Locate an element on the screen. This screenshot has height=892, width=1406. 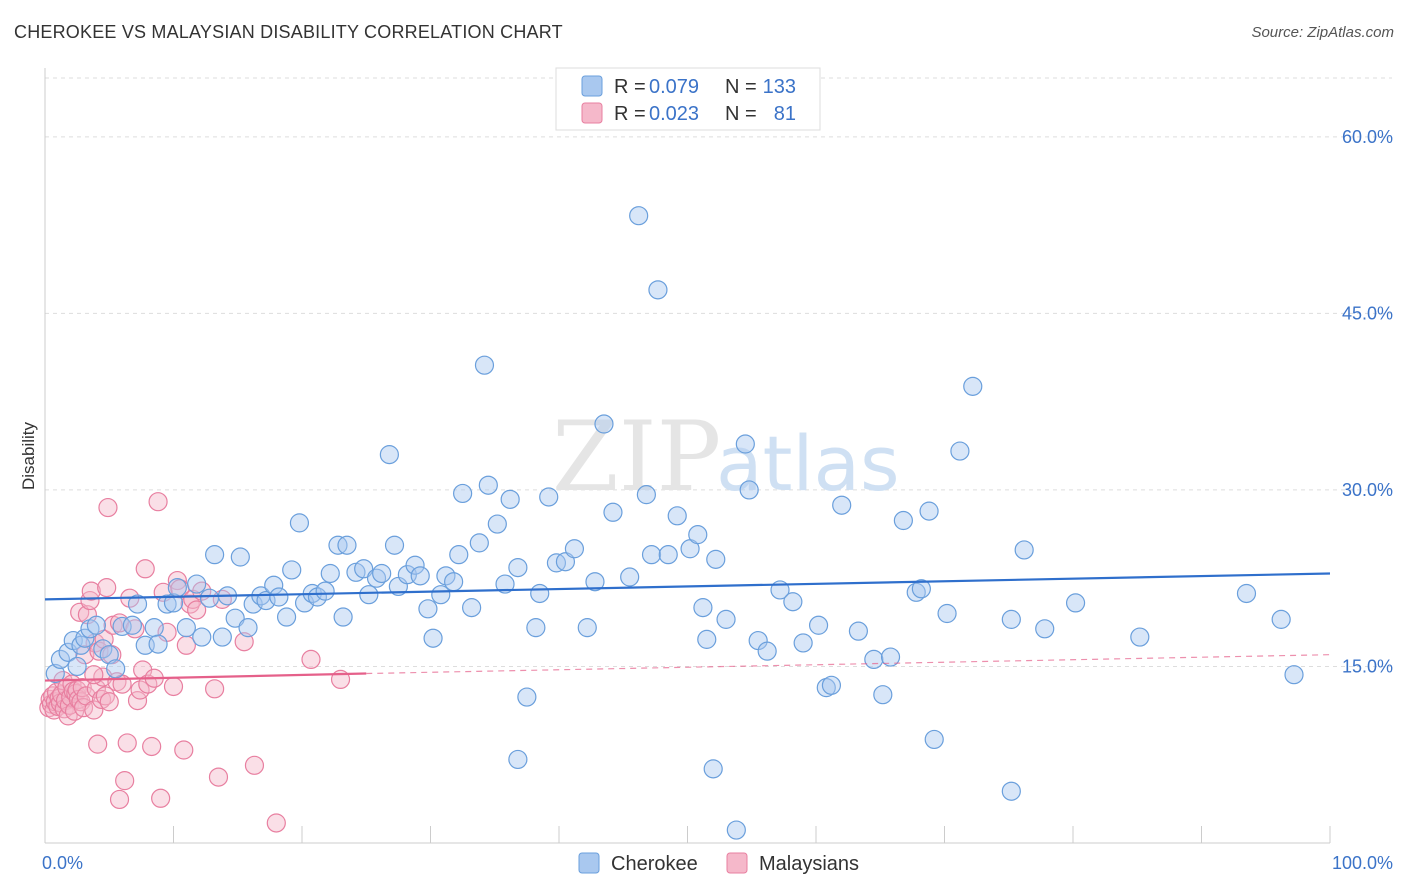
trend-lines is located at coordinates (687, 627).